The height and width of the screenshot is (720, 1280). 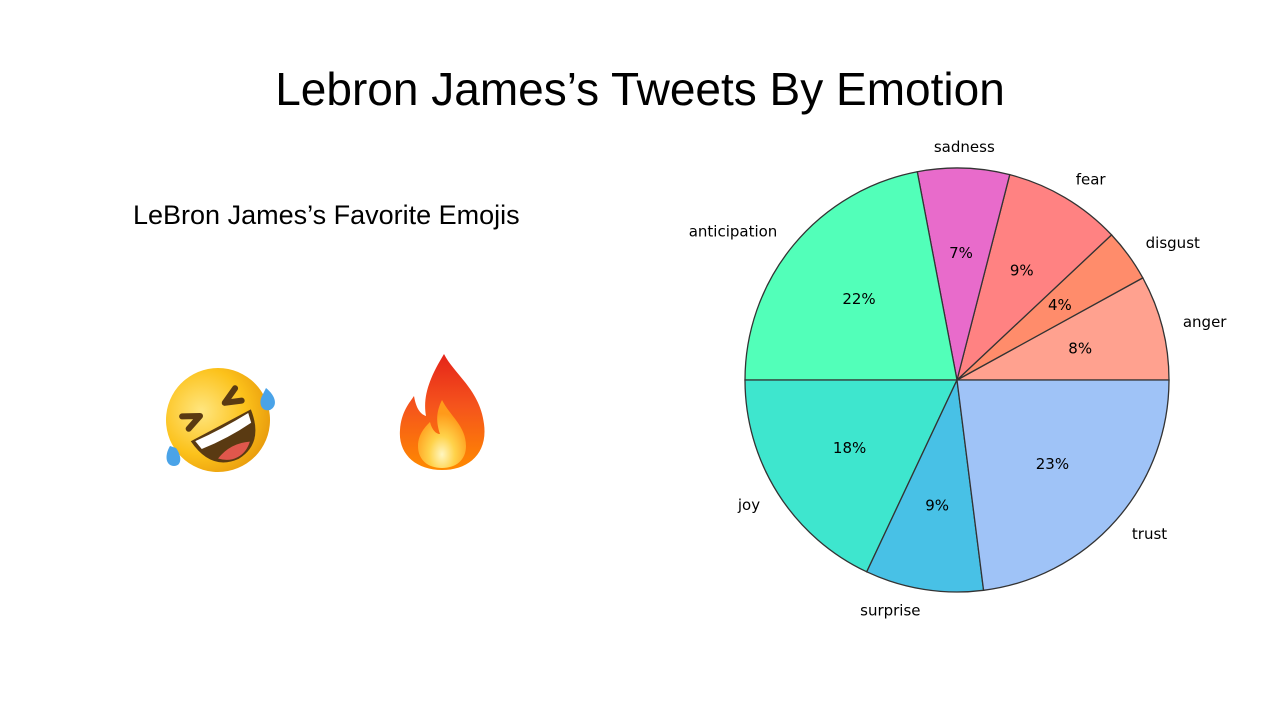 I want to click on pie-slice-trust, so click(x=1063, y=485).